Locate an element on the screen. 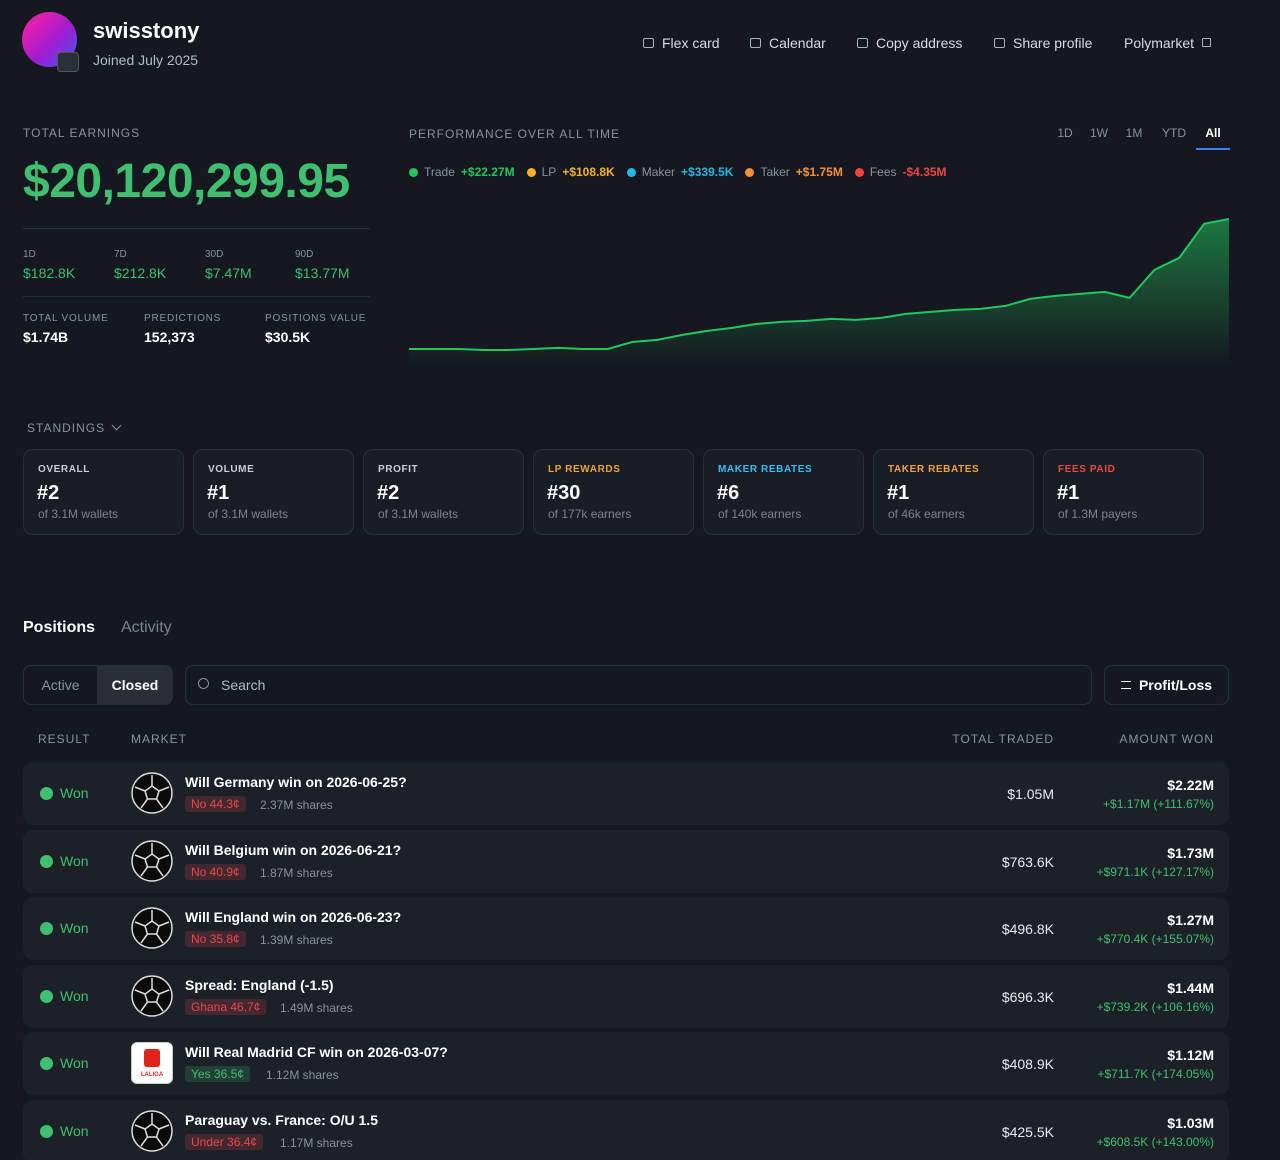 The width and height of the screenshot is (1280, 1160). nav-button: Polymarket is located at coordinates (1168, 42).